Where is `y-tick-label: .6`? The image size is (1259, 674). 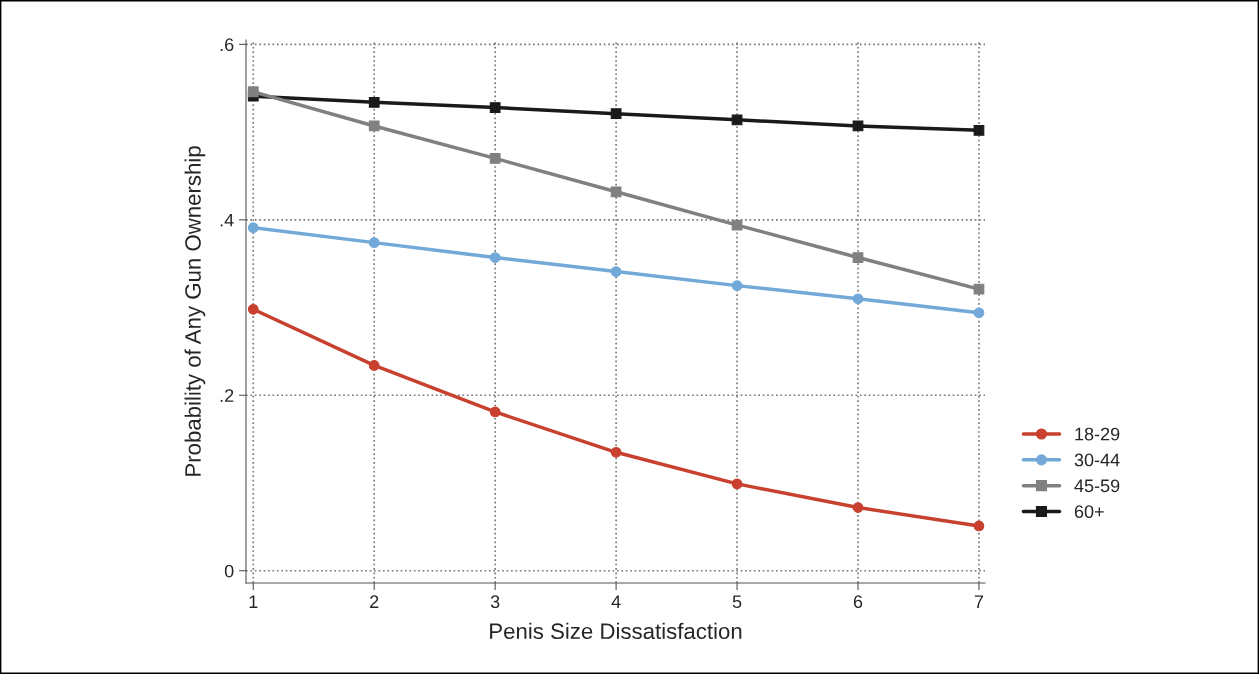 y-tick-label: .6 is located at coordinates (227, 45).